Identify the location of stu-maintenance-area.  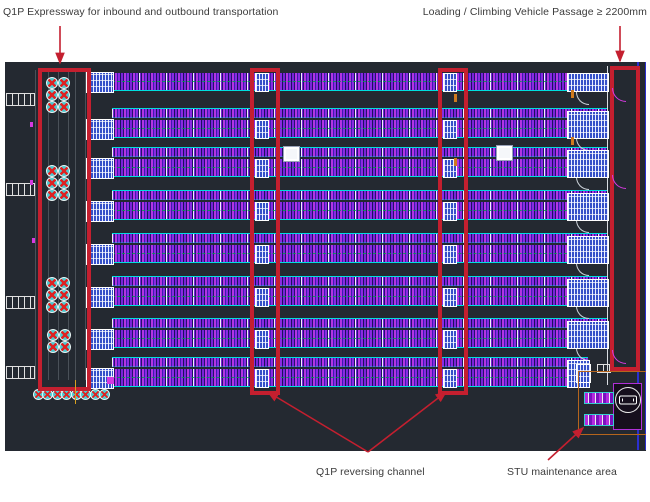
(612, 403).